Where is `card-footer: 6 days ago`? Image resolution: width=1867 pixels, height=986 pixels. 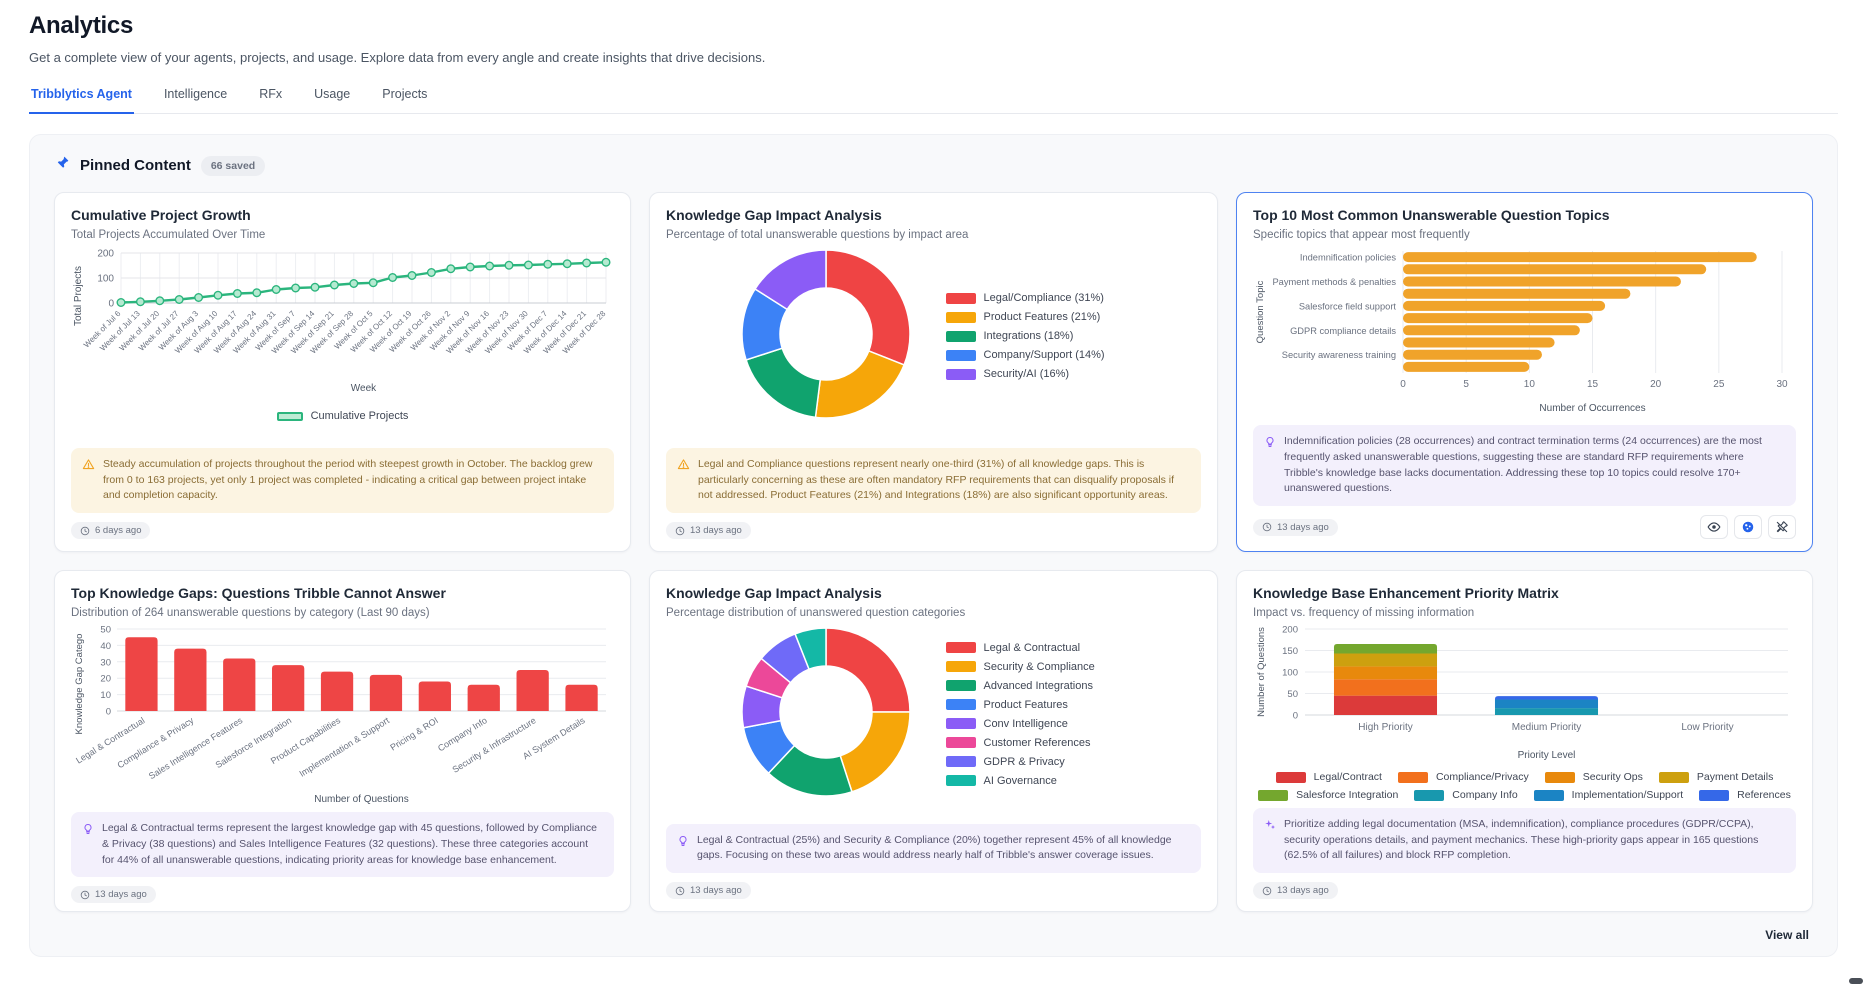
card-footer: 6 days ago is located at coordinates (342, 526).